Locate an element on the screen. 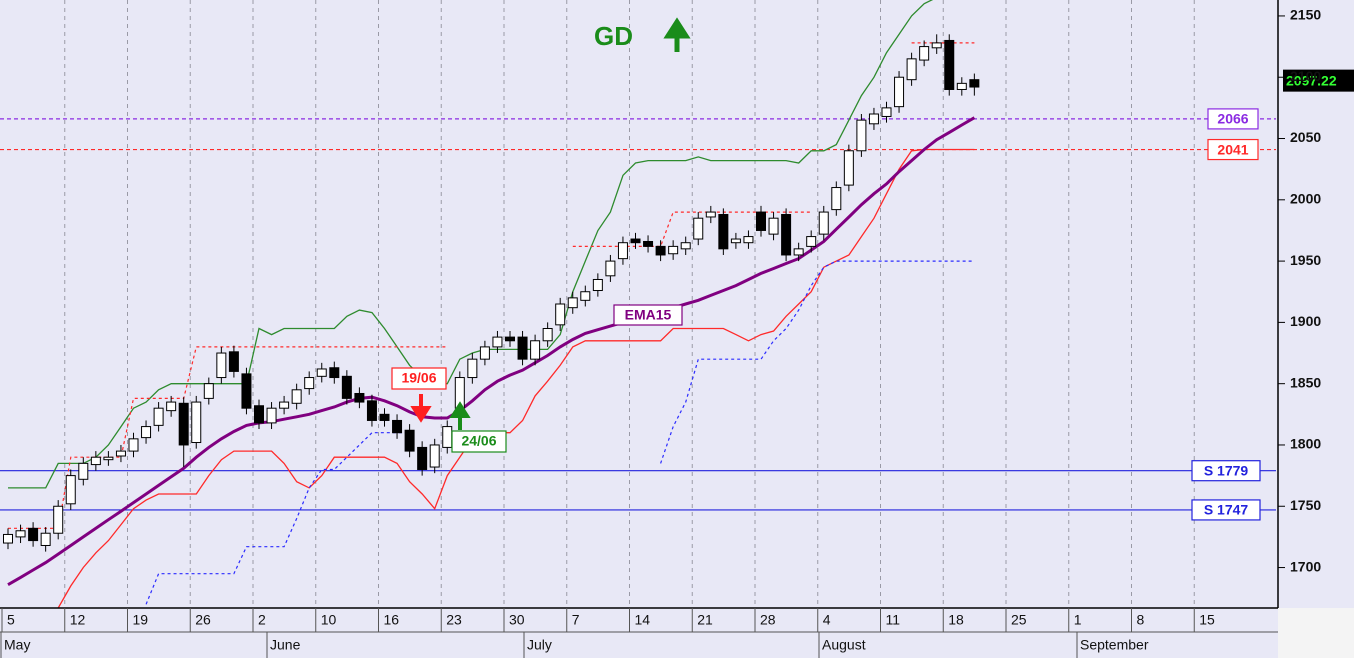  x-tick-label: 25 is located at coordinates (1019, 620).